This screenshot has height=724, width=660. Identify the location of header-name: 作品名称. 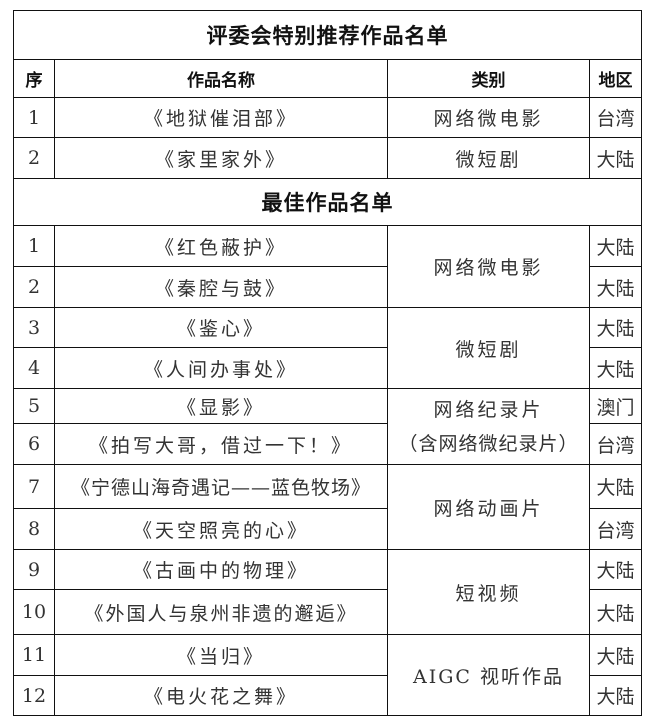
(221, 78).